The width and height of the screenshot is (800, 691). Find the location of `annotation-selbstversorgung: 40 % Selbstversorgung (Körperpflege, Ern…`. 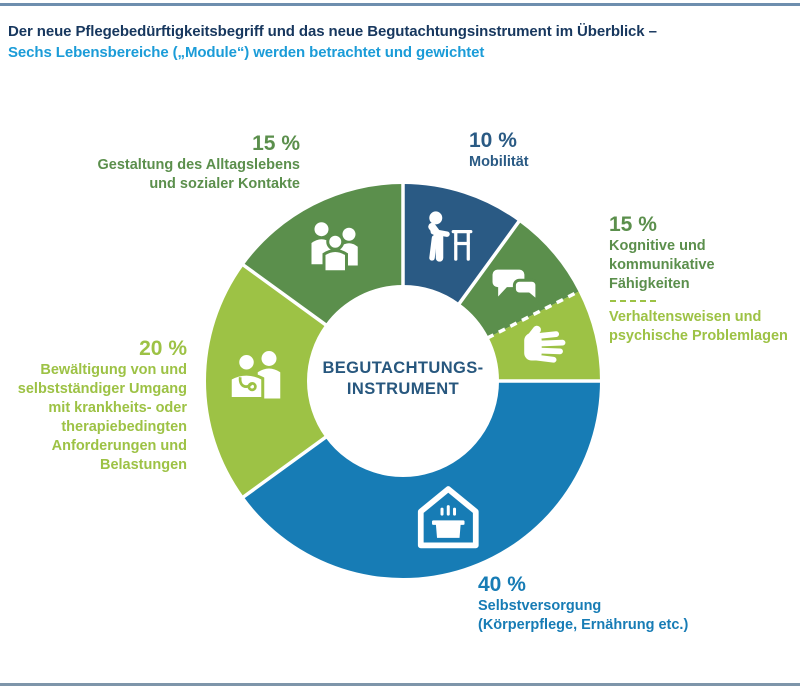

annotation-selbstversorgung: 40 % Selbstversorgung (Körperpflege, Ern… is located at coordinates (583, 603).